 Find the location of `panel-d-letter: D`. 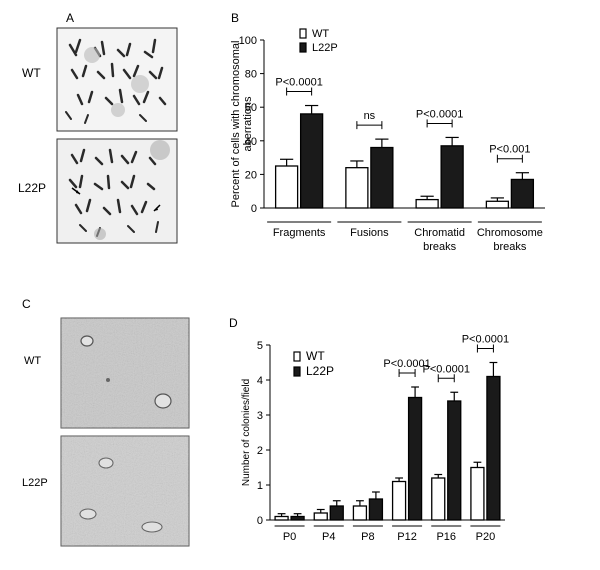

panel-d-letter: D is located at coordinates (233, 323).